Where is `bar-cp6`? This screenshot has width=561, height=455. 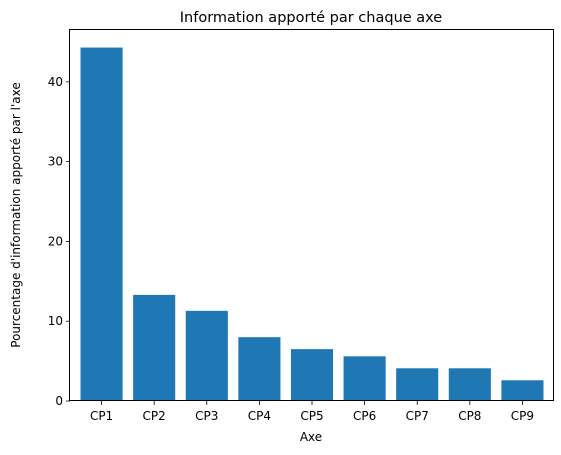 bar-cp6 is located at coordinates (364, 378).